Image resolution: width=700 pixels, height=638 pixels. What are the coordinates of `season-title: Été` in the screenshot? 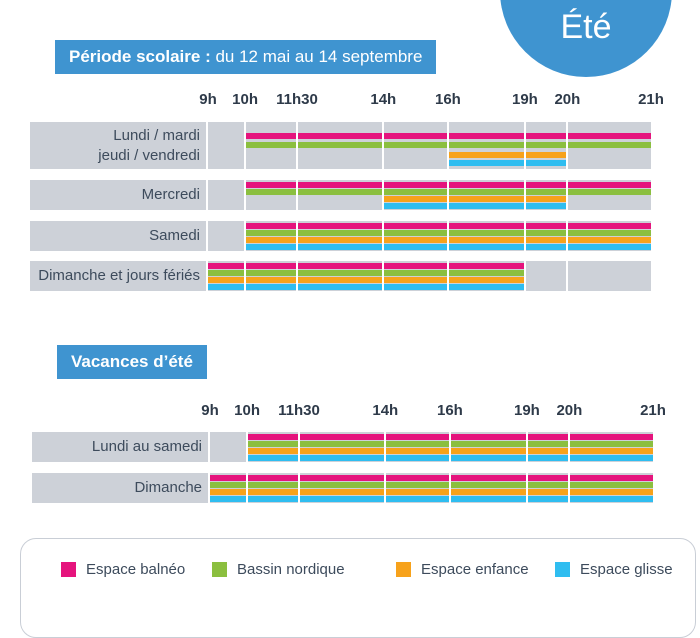 It's located at (586, 27).